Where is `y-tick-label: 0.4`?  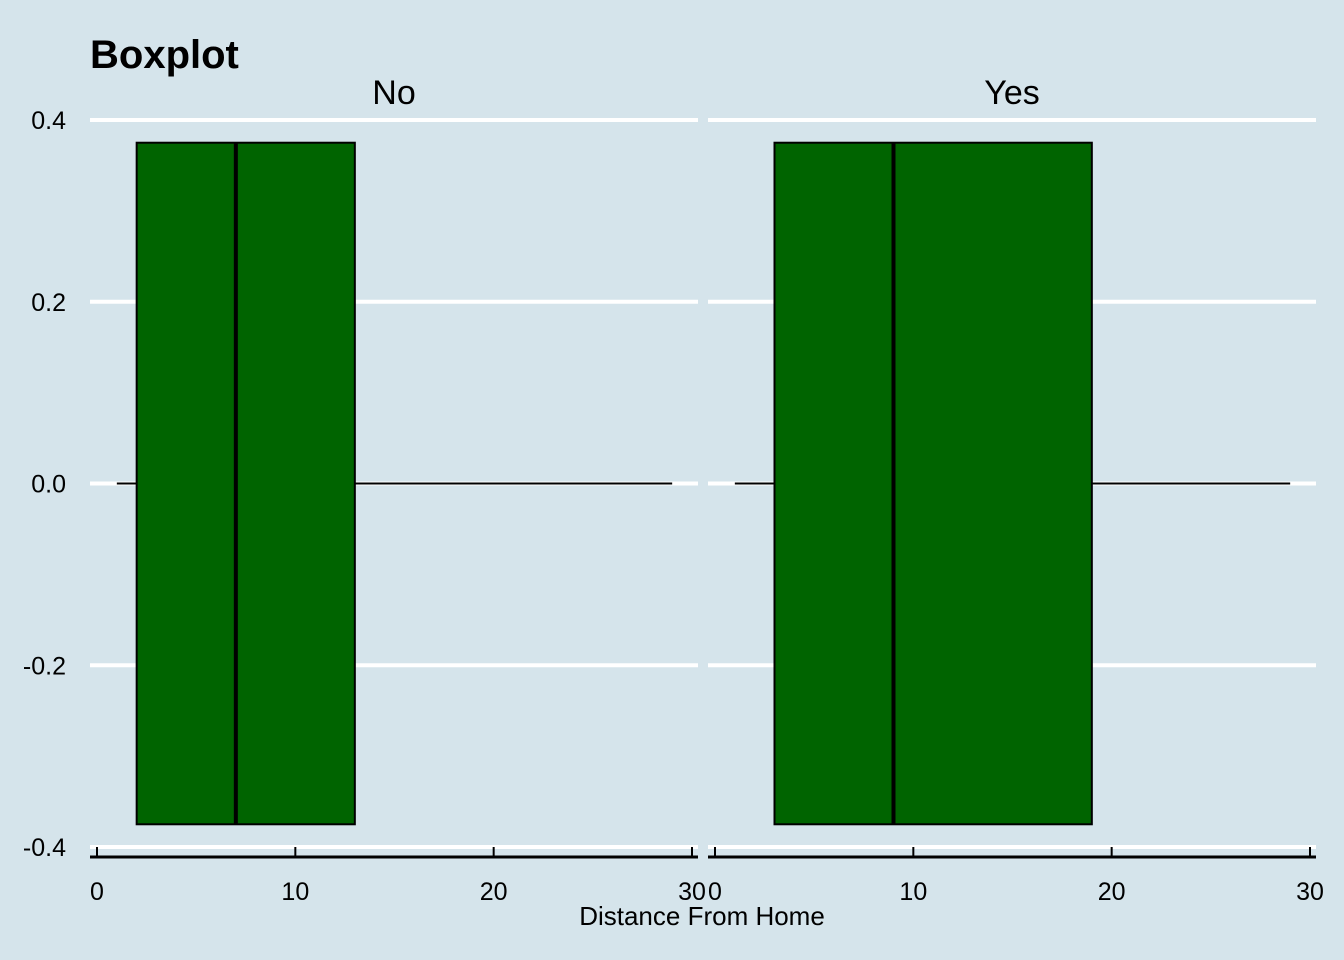
y-tick-label: 0.4 is located at coordinates (48, 121).